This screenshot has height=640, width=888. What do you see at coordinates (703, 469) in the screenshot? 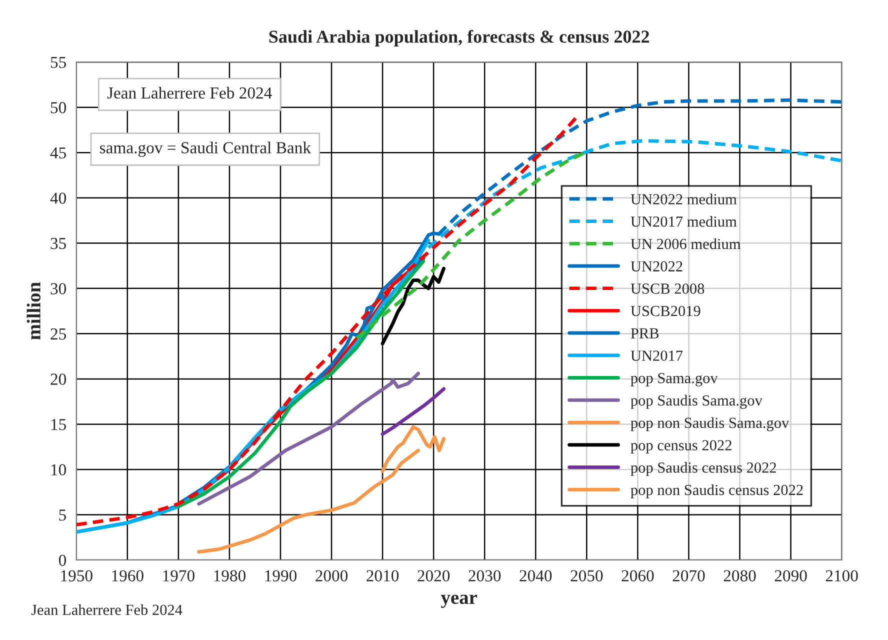
I see `legend-label: pop Saudis census 2022` at bounding box center [703, 469].